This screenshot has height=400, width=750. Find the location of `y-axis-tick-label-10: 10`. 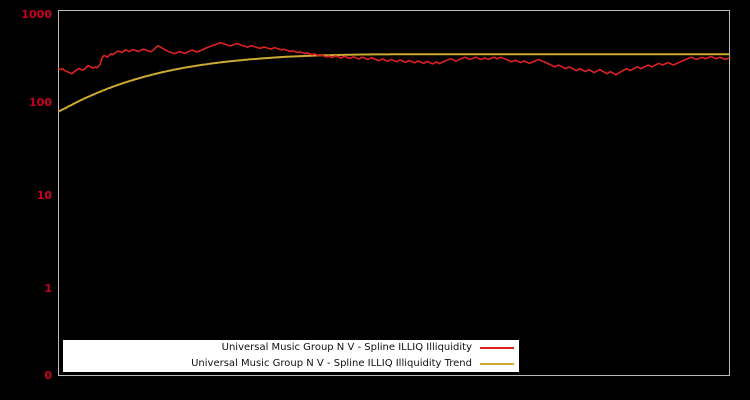

y-axis-tick-label-10: 10 is located at coordinates (44, 195).